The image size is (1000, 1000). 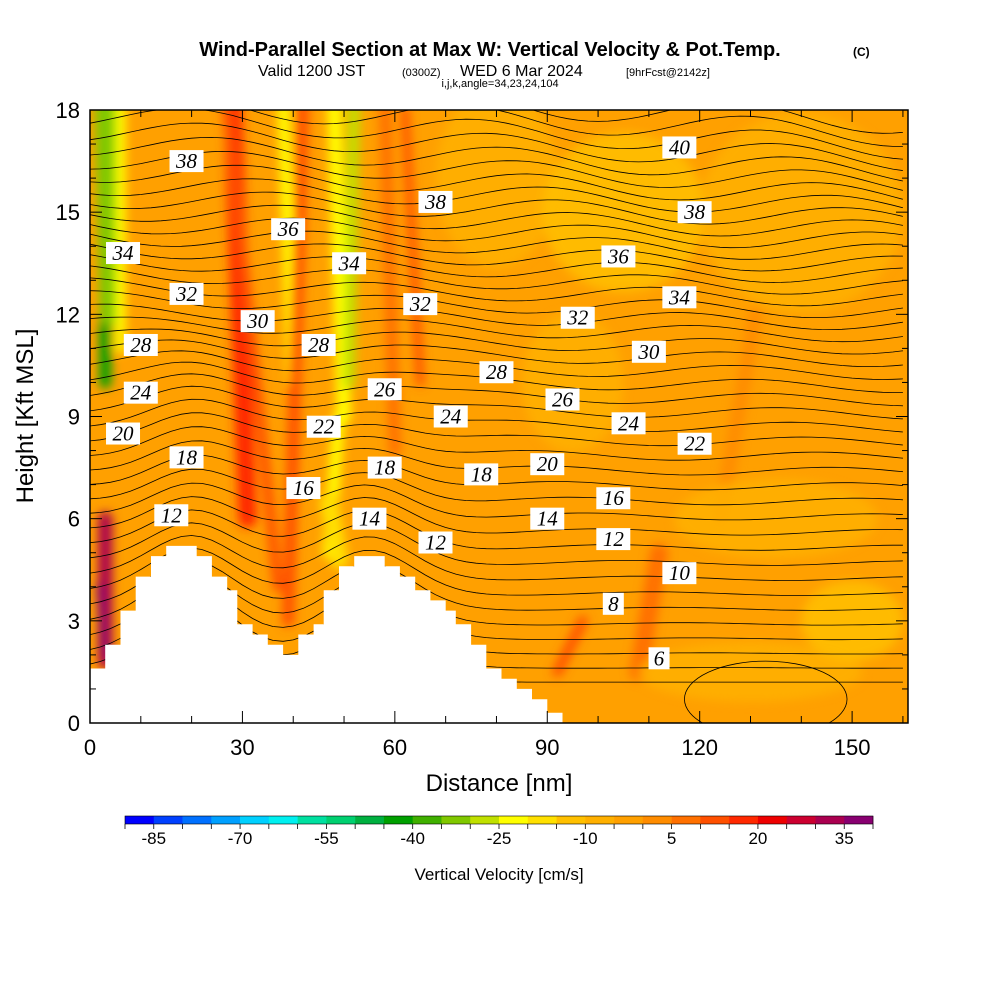 What do you see at coordinates (395, 747) in the screenshot?
I see `x-tick-label: 60` at bounding box center [395, 747].